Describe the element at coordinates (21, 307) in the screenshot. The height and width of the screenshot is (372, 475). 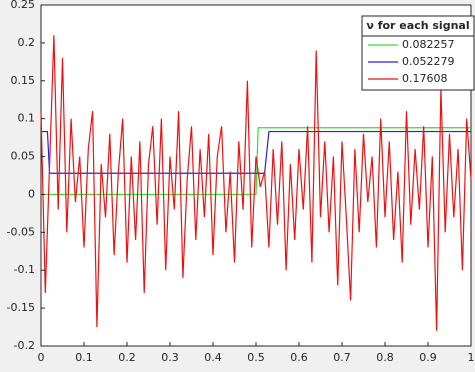
I see `y-tick-label: -0.15` at that location.